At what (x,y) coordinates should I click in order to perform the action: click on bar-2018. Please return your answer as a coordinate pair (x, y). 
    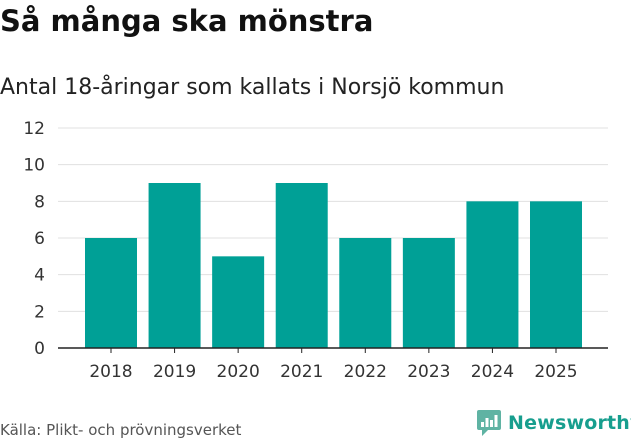
    Looking at the image, I should click on (111, 293).